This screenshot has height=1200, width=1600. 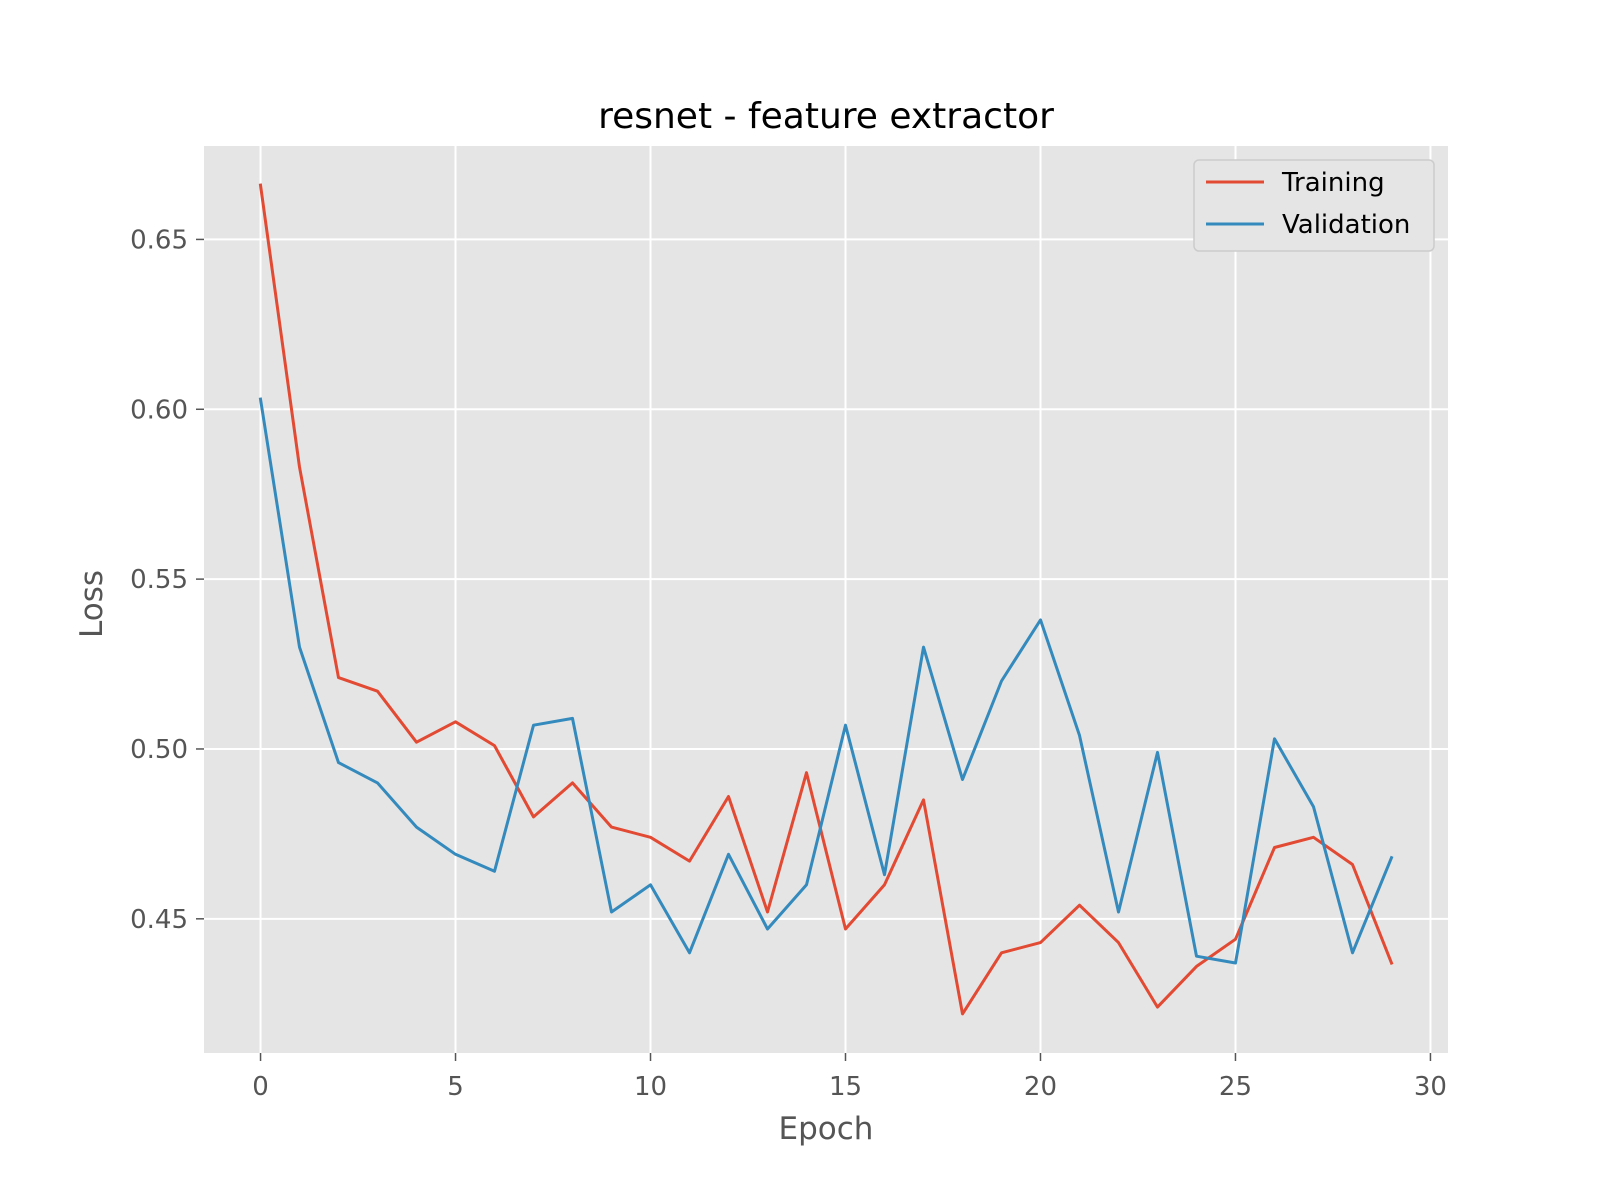 I want to click on x-tick-label: 30, so click(x=1430, y=1087).